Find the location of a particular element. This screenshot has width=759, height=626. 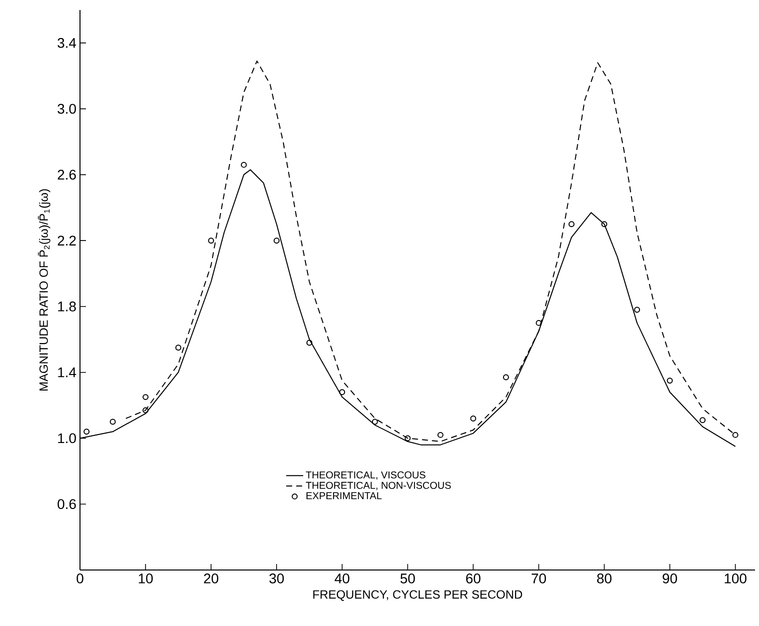

y-tick-label: 2.6 is located at coordinates (67, 175).